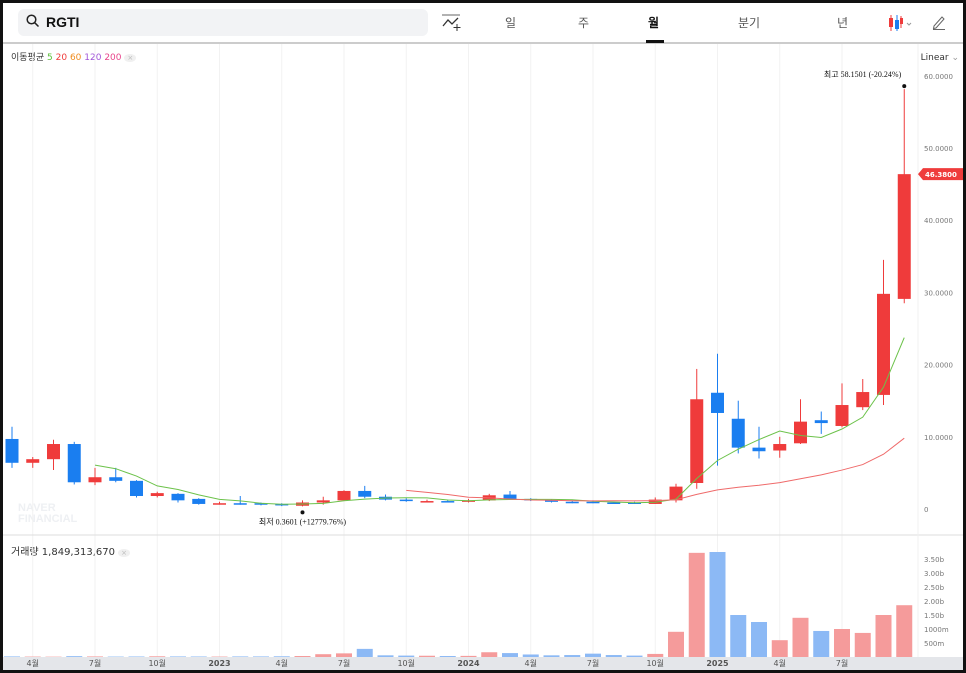 This screenshot has height=673, width=966. Describe the element at coordinates (655, 663) in the screenshot. I see `x-tick-label: 10월` at that location.